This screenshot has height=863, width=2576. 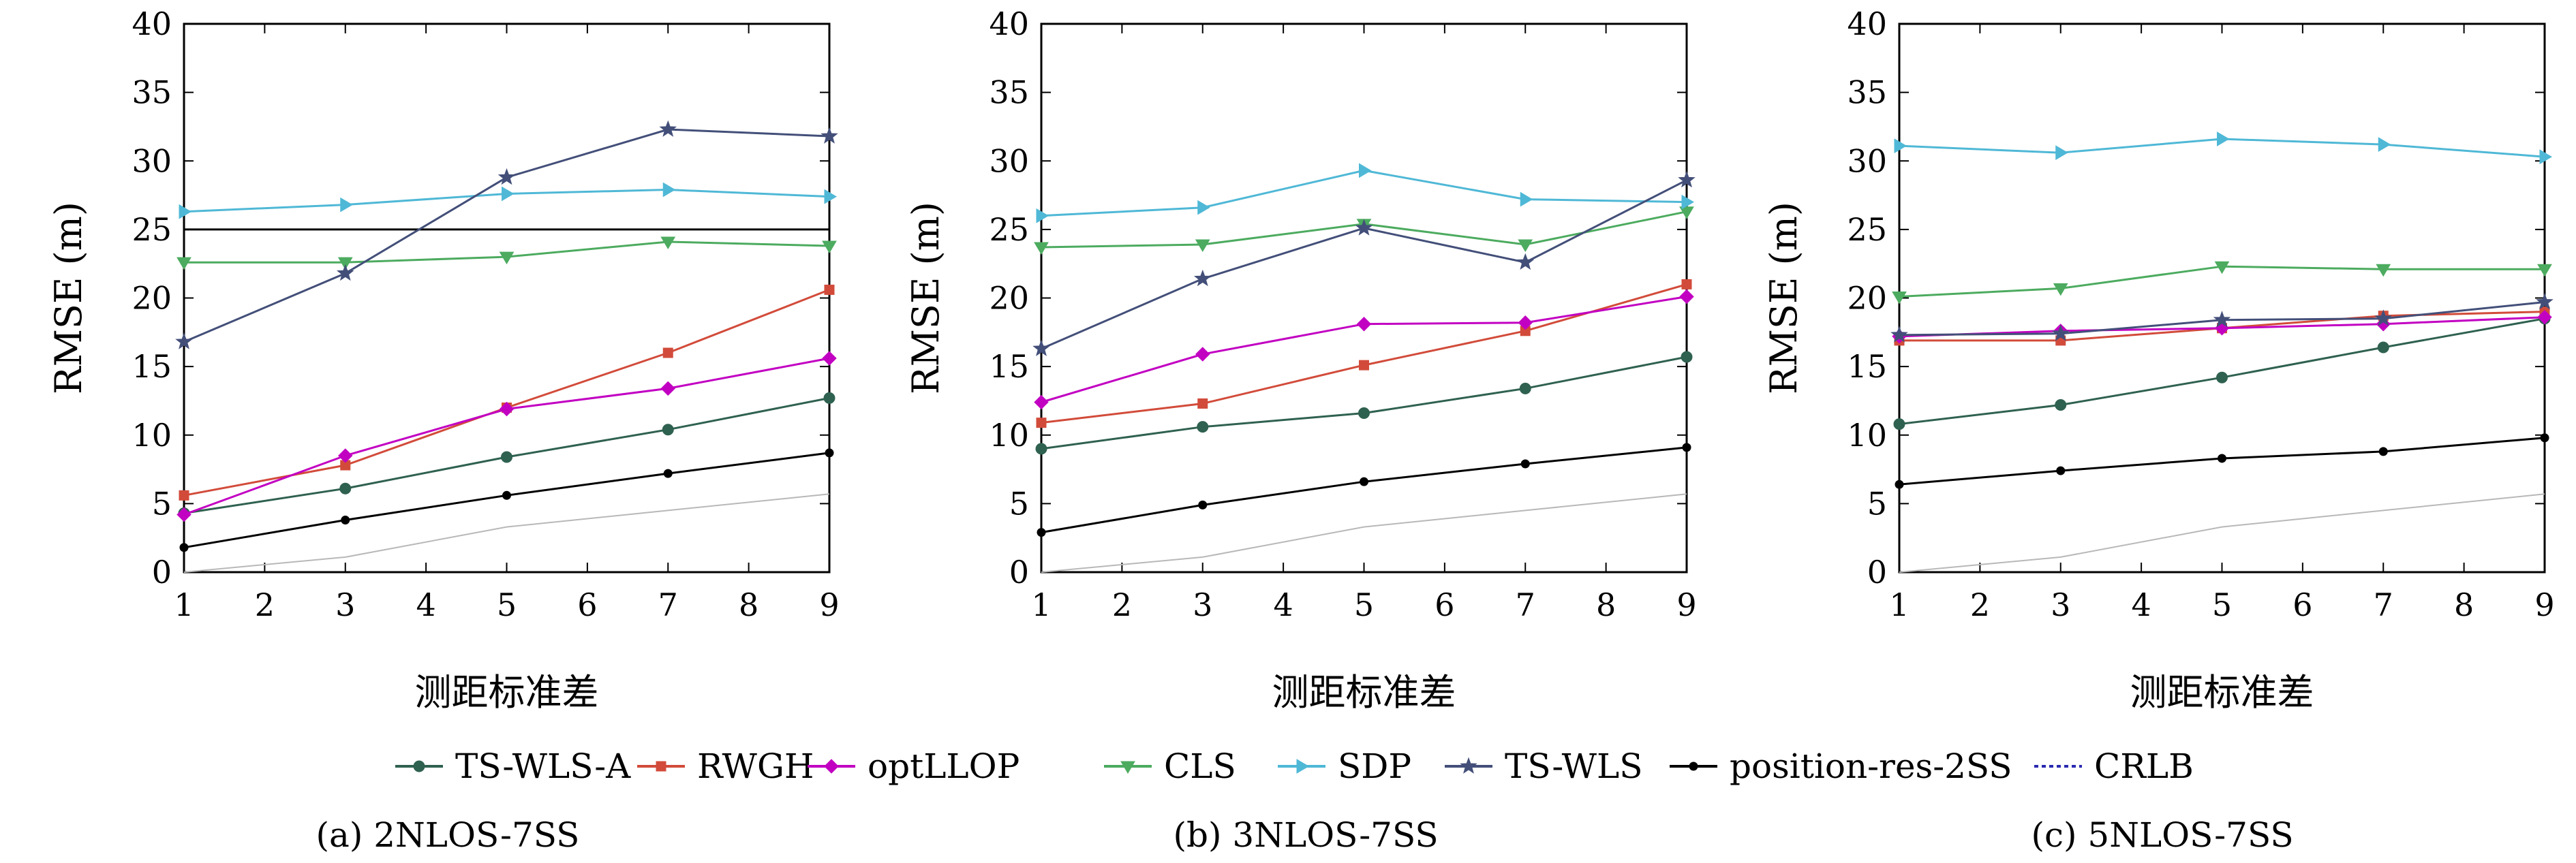 I want to click on legend-label: CLS, so click(x=1200, y=766).